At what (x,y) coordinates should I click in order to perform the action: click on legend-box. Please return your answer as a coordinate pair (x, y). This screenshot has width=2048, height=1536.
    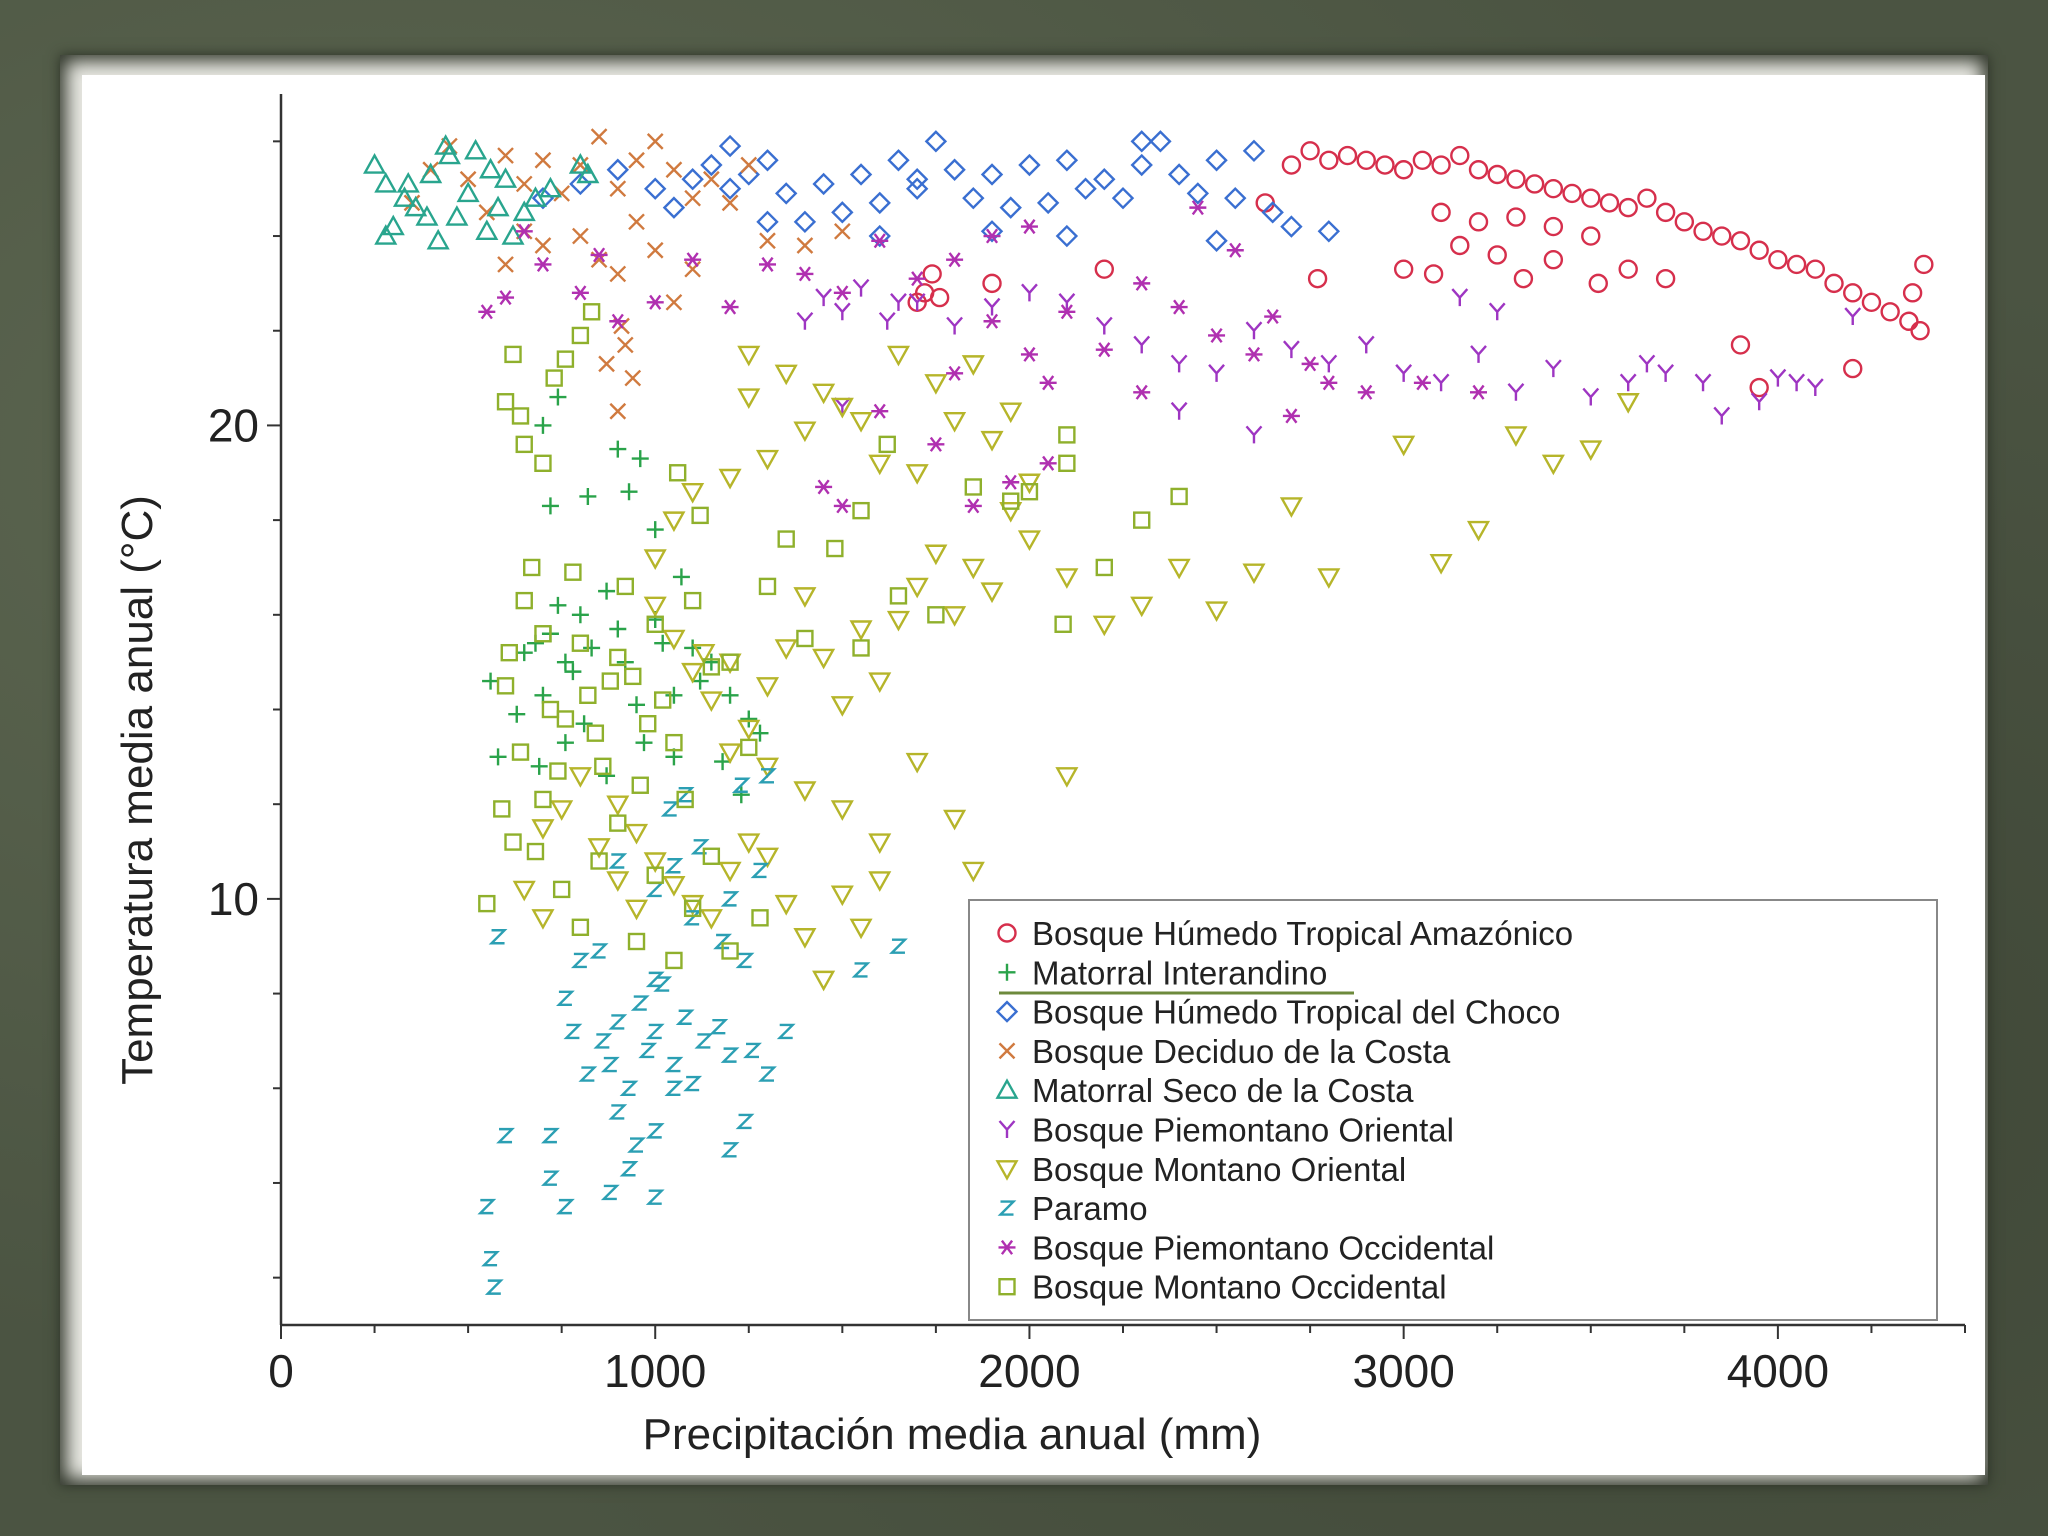
    Looking at the image, I should click on (1453, 1110).